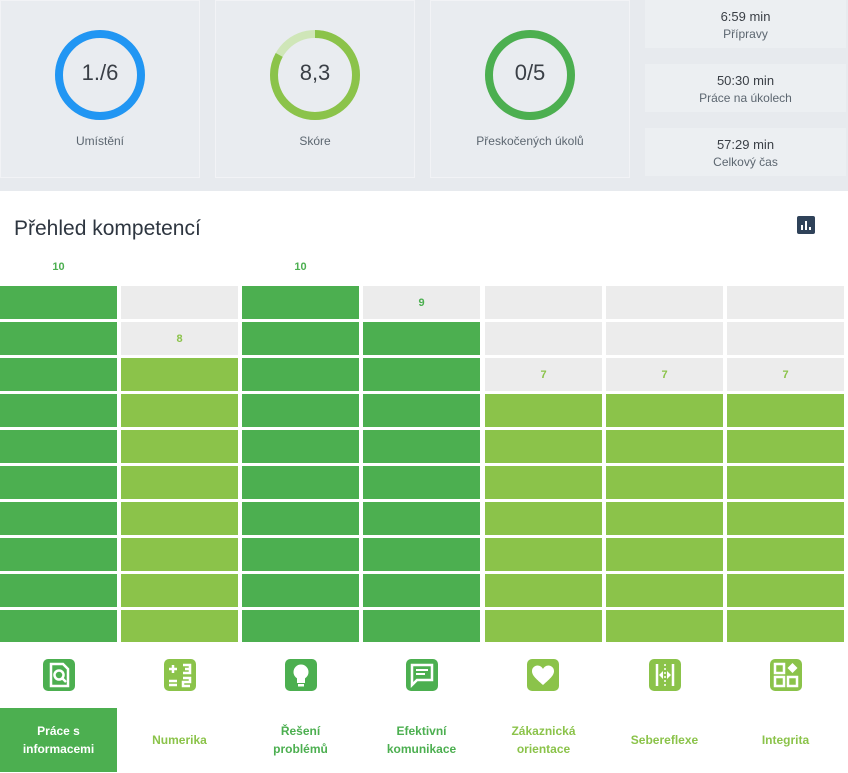 This screenshot has height=773, width=848. What do you see at coordinates (300, 740) in the screenshot?
I see `tab-reseni-problemu: Řešení problémů` at bounding box center [300, 740].